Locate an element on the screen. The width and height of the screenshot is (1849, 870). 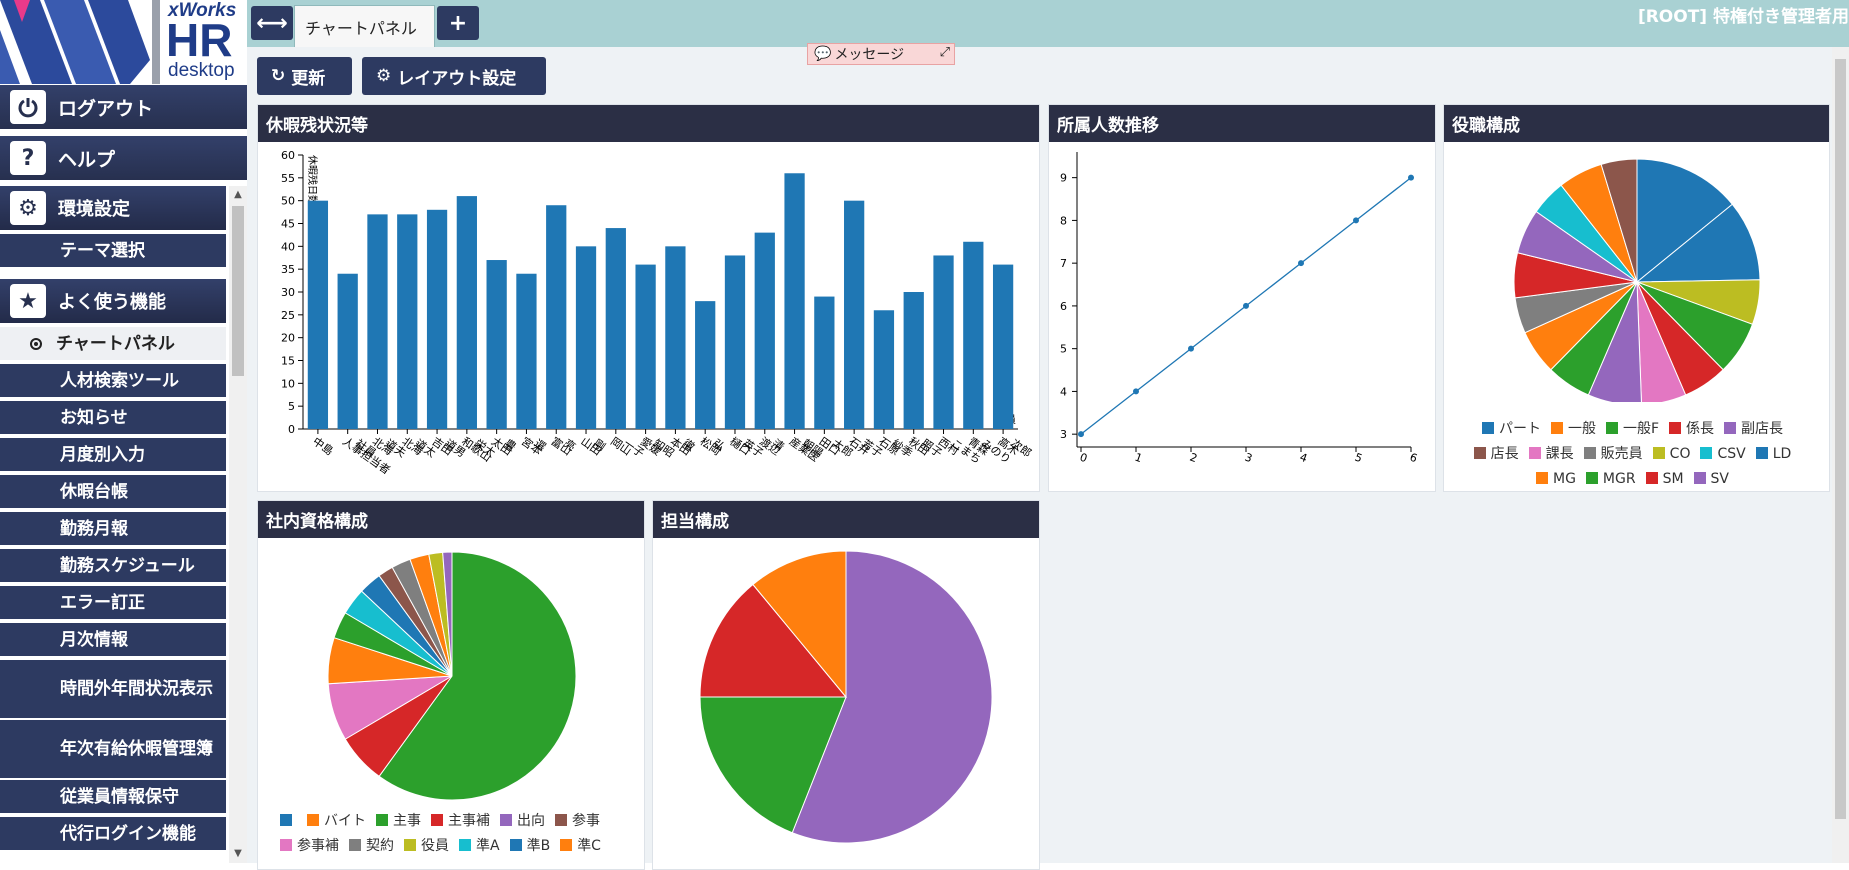
legend-row: MG MGR SM SV is located at coordinates (1636, 479).